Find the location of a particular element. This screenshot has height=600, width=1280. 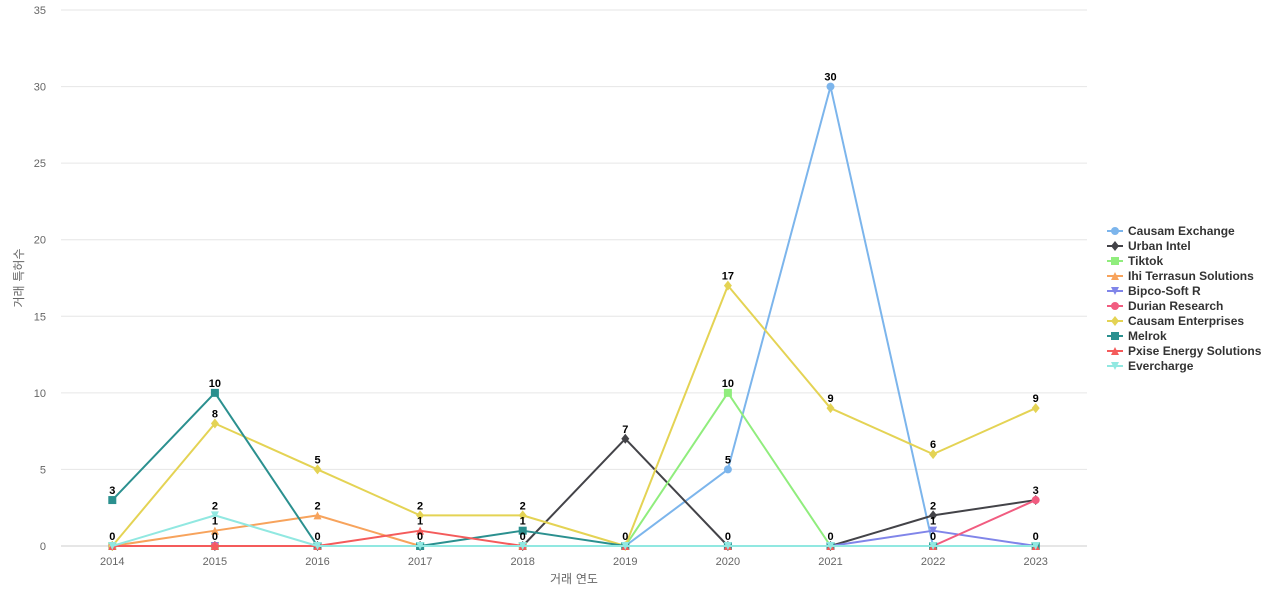

legend-label: Causam Enterprises is located at coordinates (1186, 321).